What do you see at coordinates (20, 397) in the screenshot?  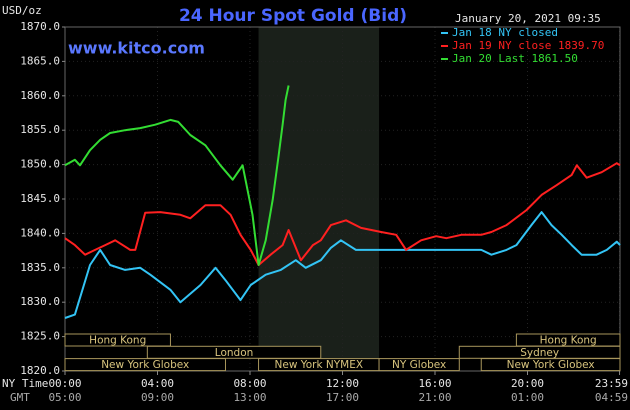 I see `gmt-label: GMT` at bounding box center [20, 397].